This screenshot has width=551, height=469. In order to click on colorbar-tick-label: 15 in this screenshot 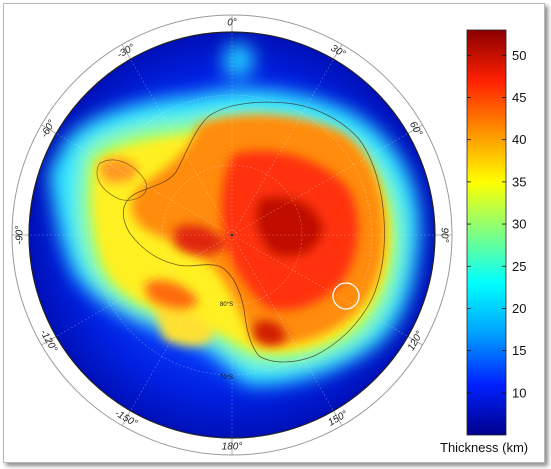, I will do `click(519, 350)`.